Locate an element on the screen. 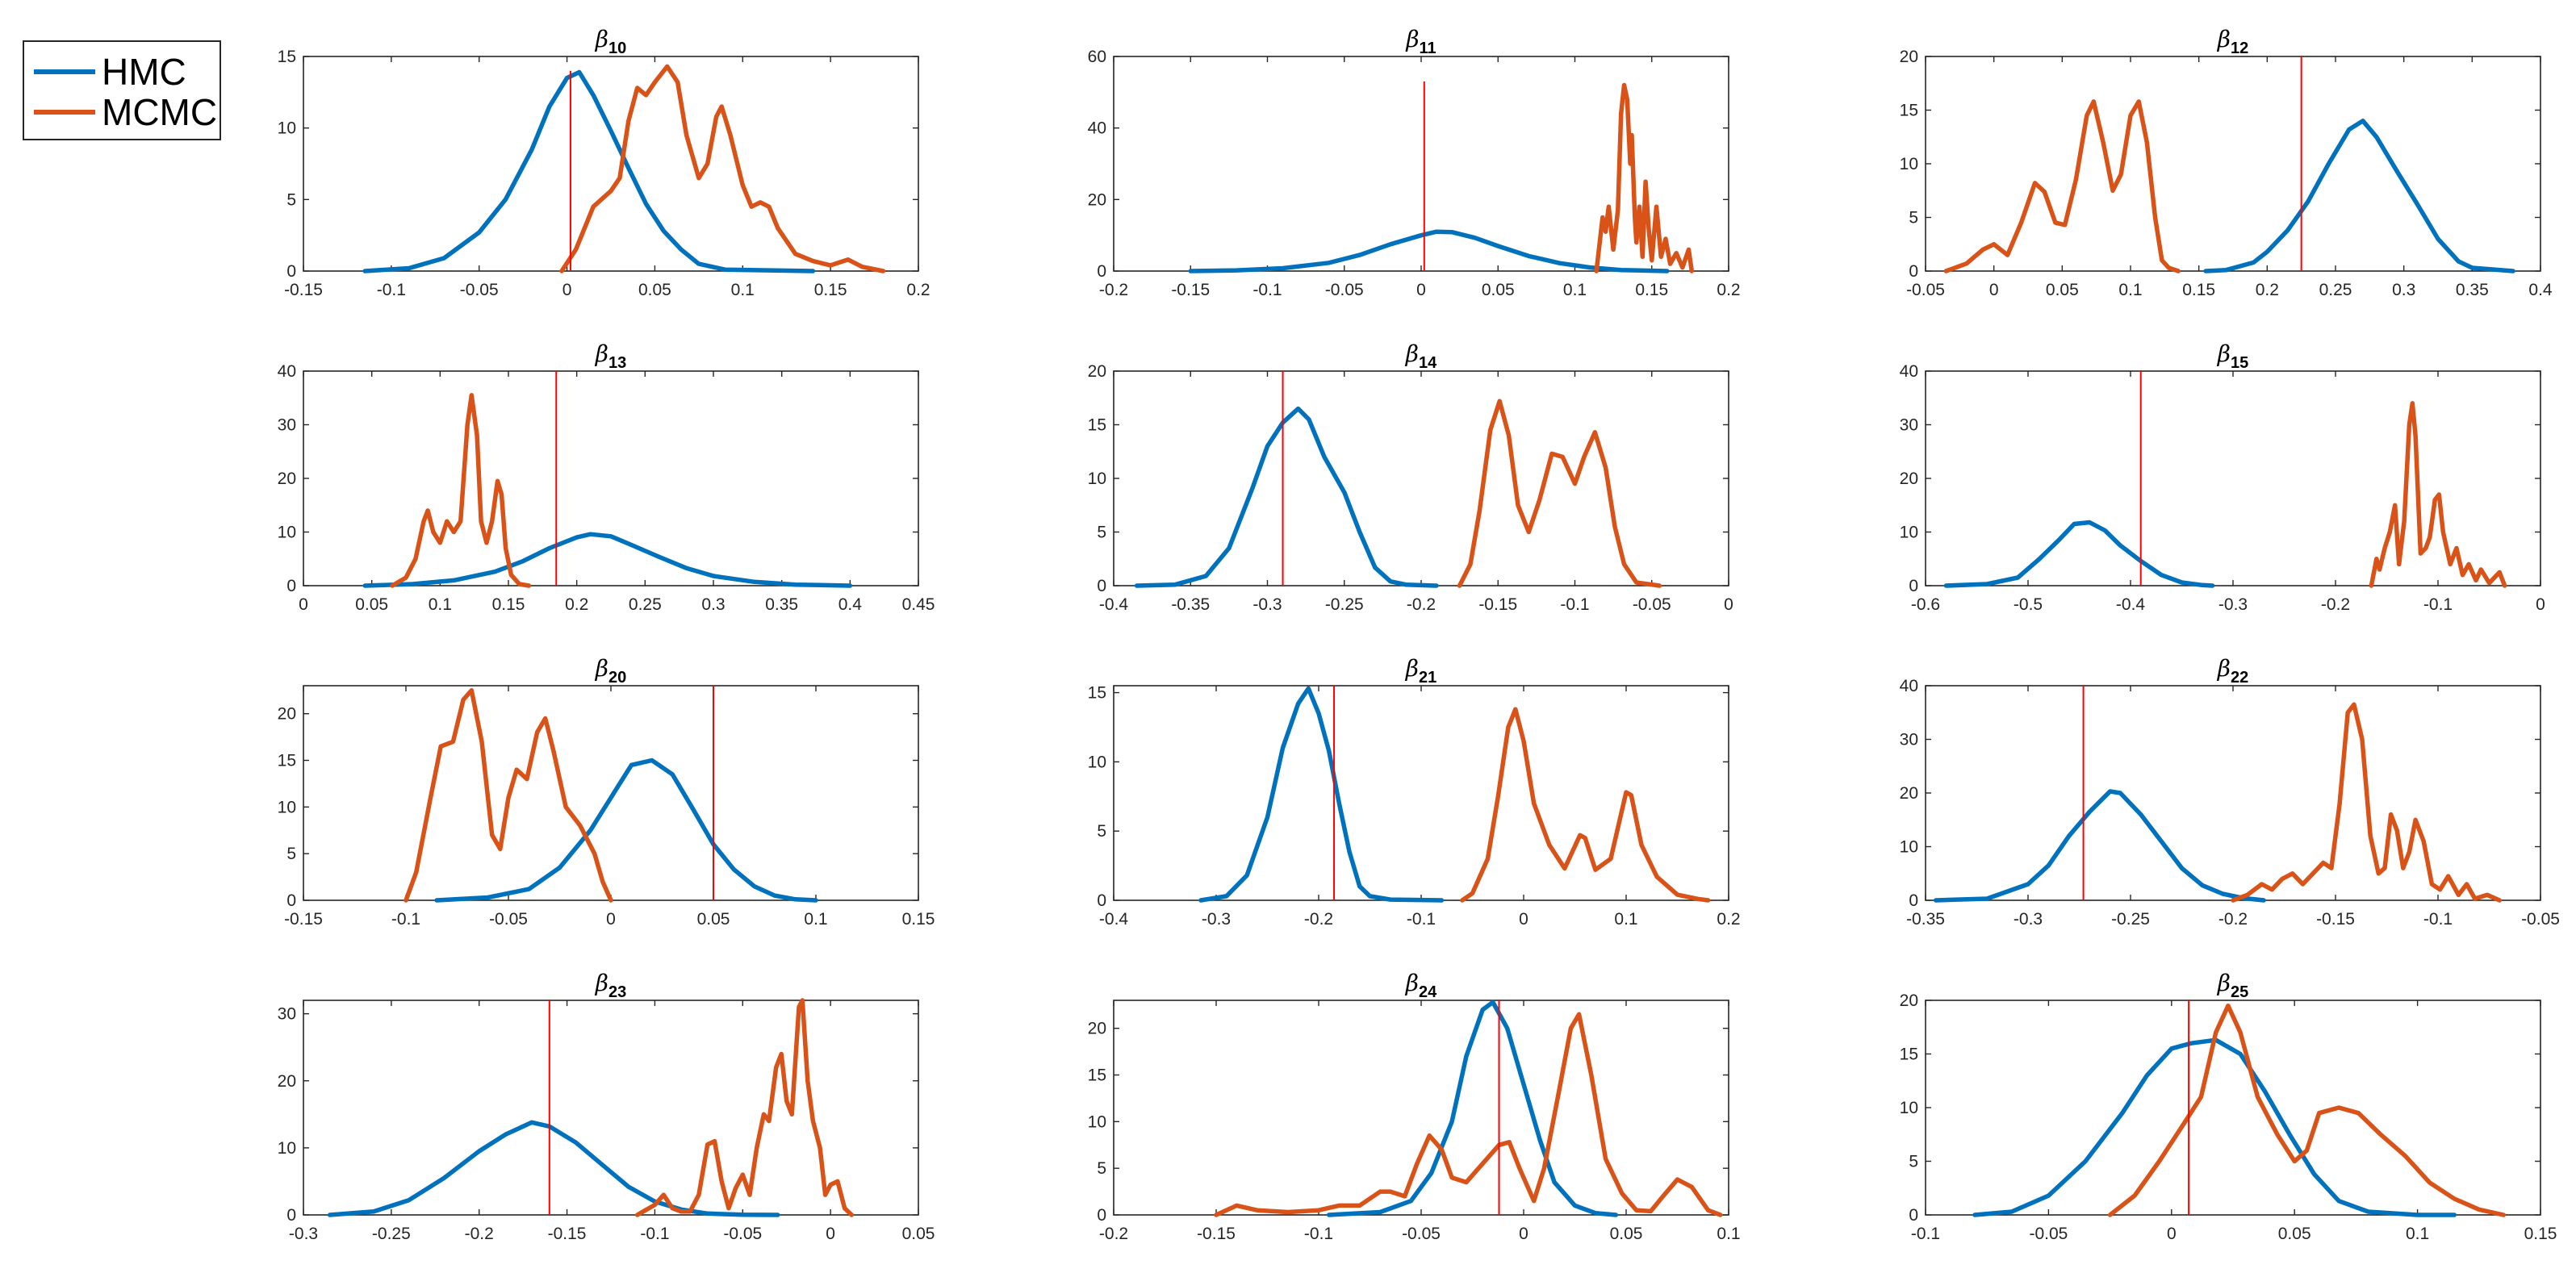 The image size is (2576, 1273). panel-14-xtick-label: -0.2 is located at coordinates (1421, 605).